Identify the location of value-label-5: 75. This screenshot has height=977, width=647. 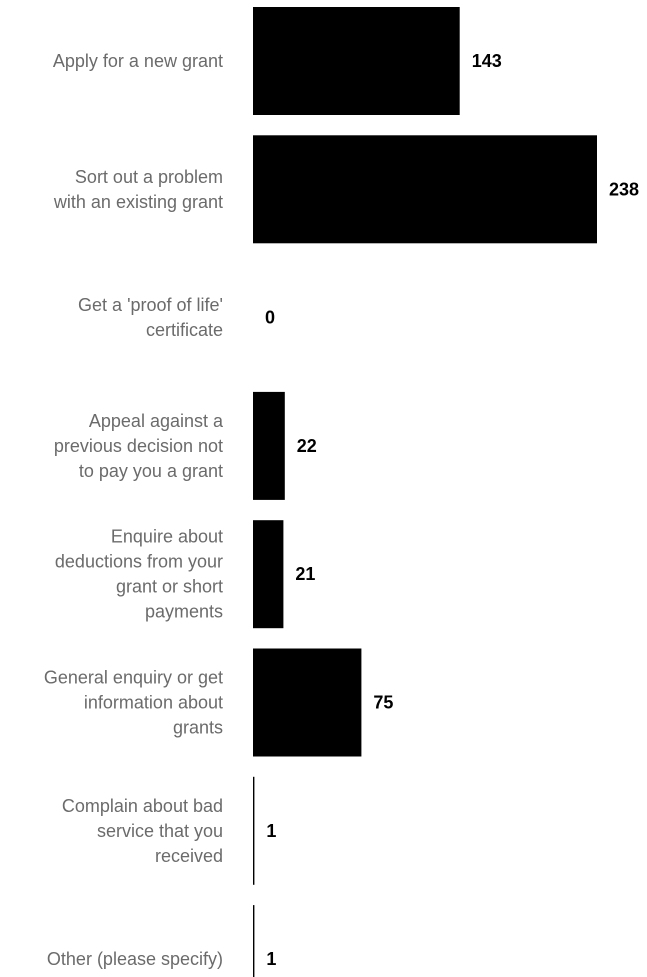
(383, 703).